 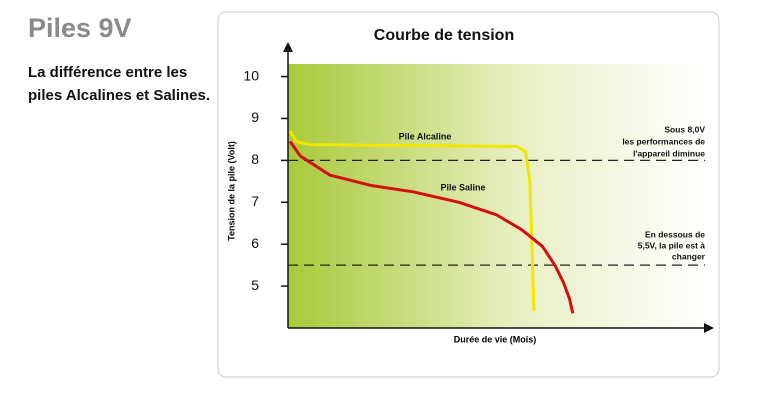 I want to click on y-arrow, so click(x=288, y=47).